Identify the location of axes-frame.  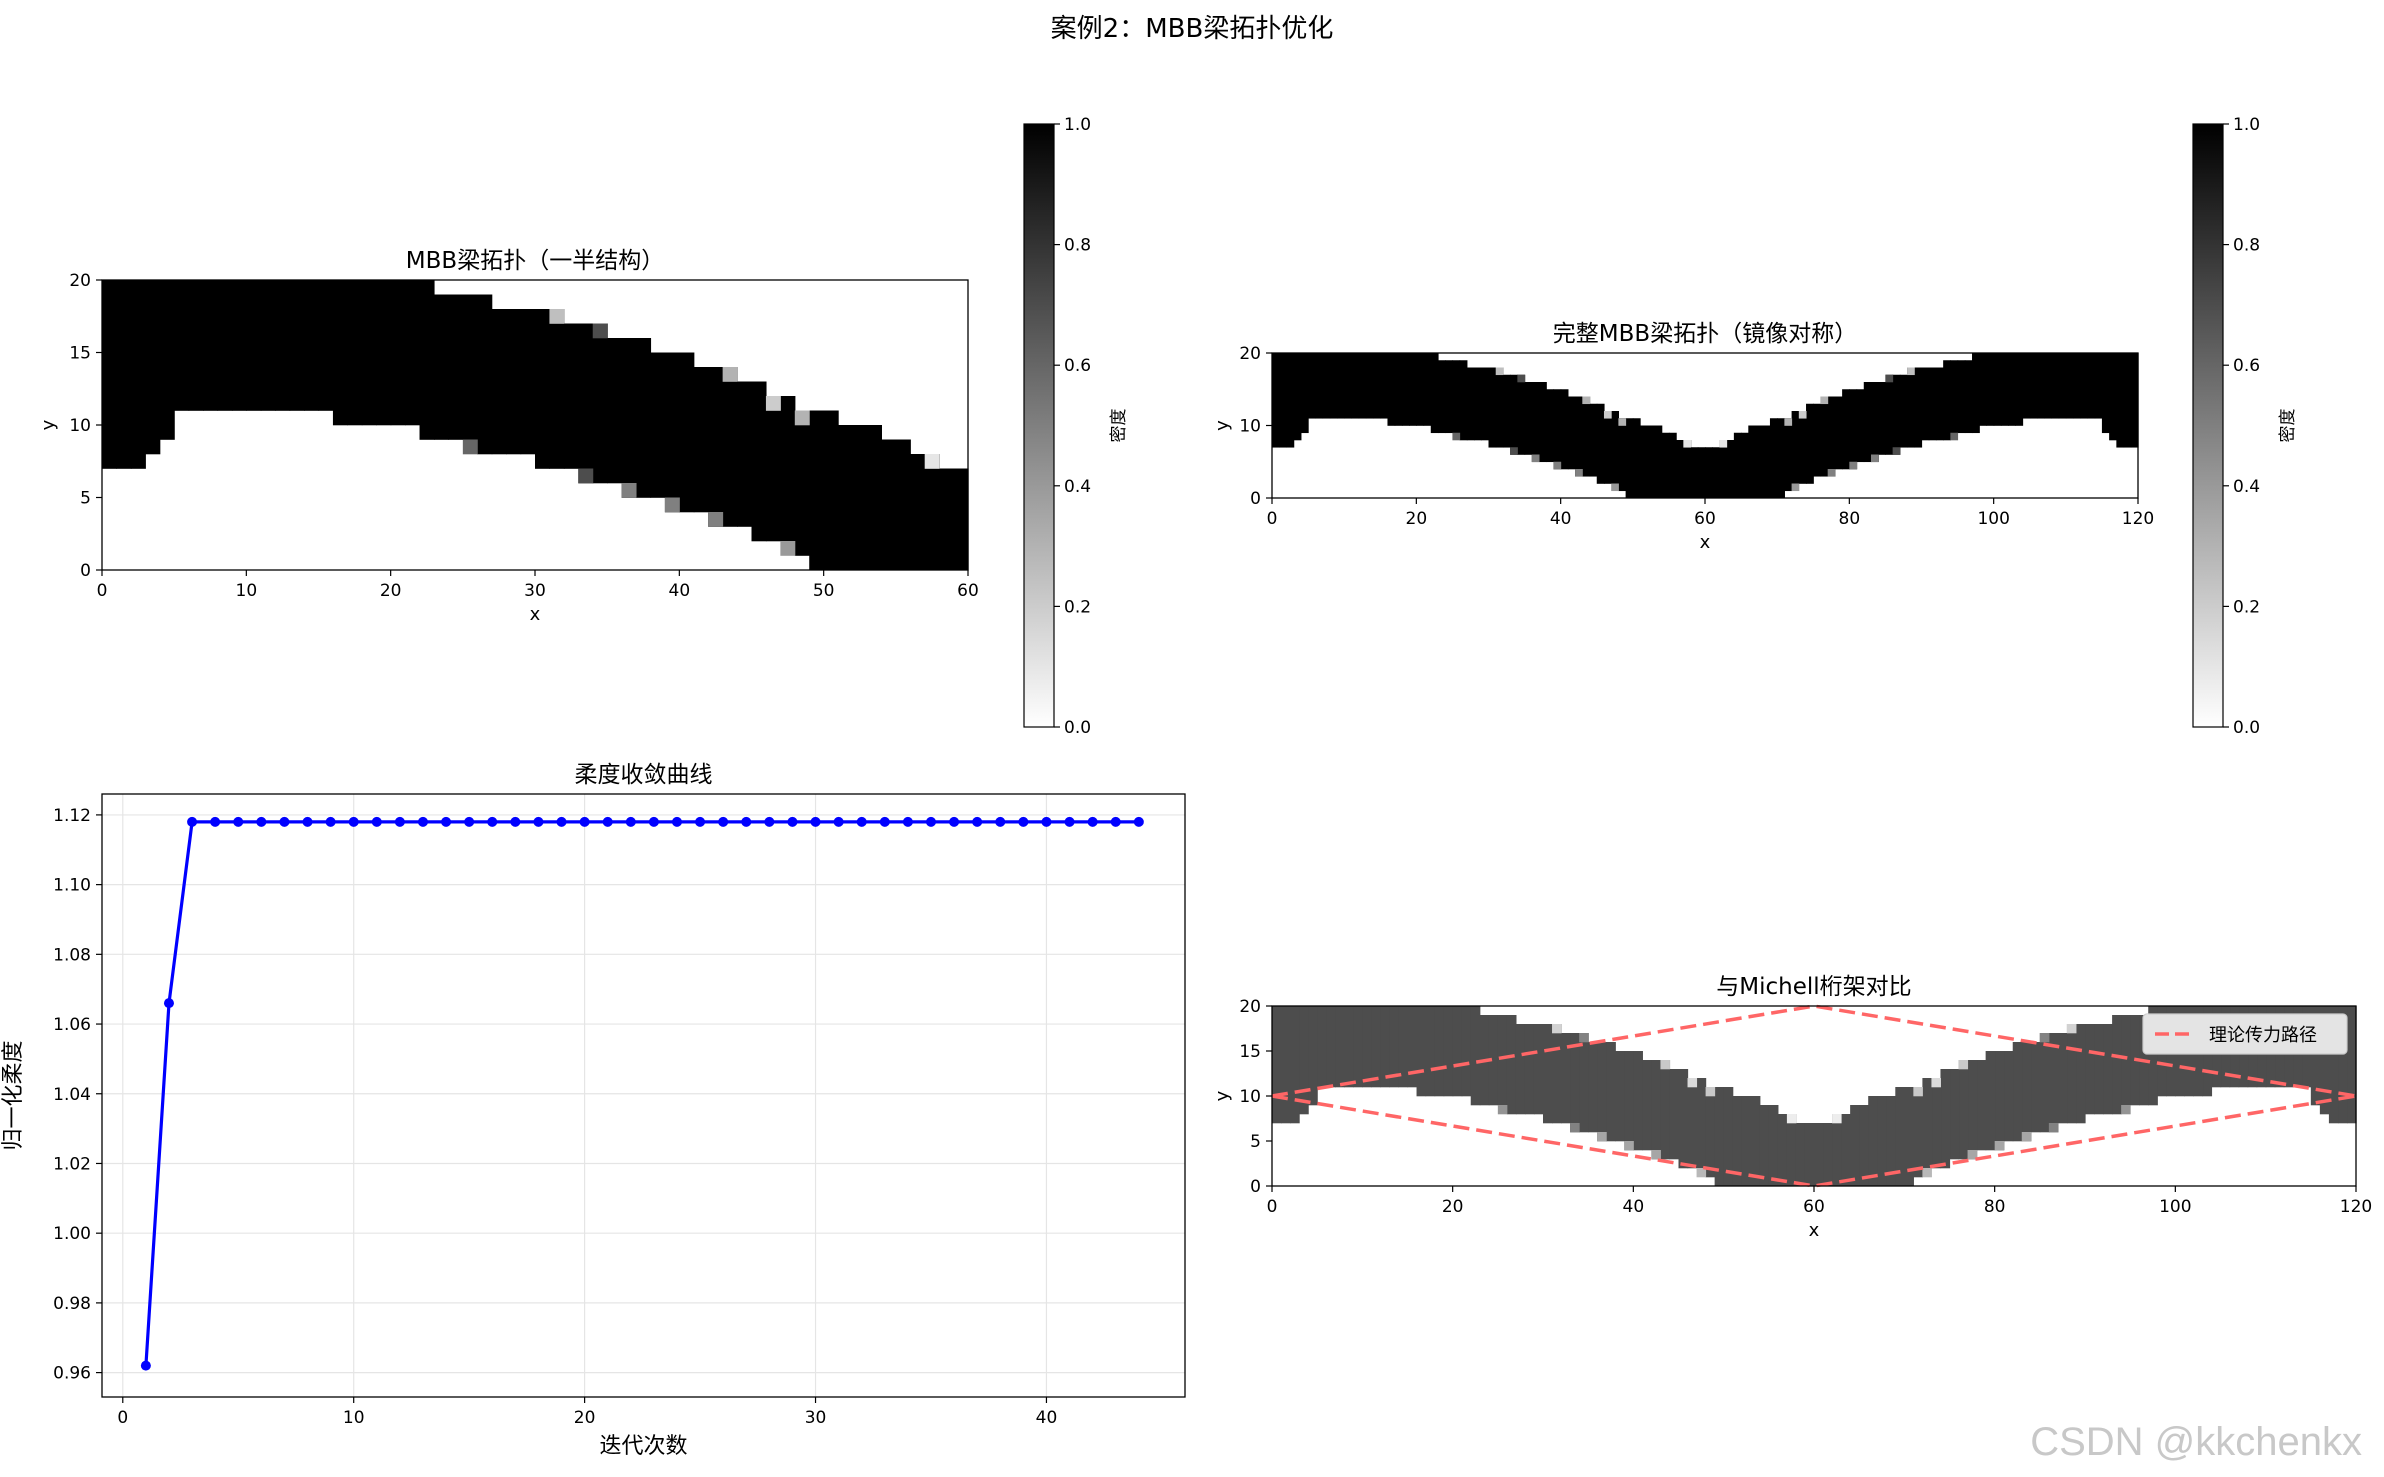
(1814, 1096).